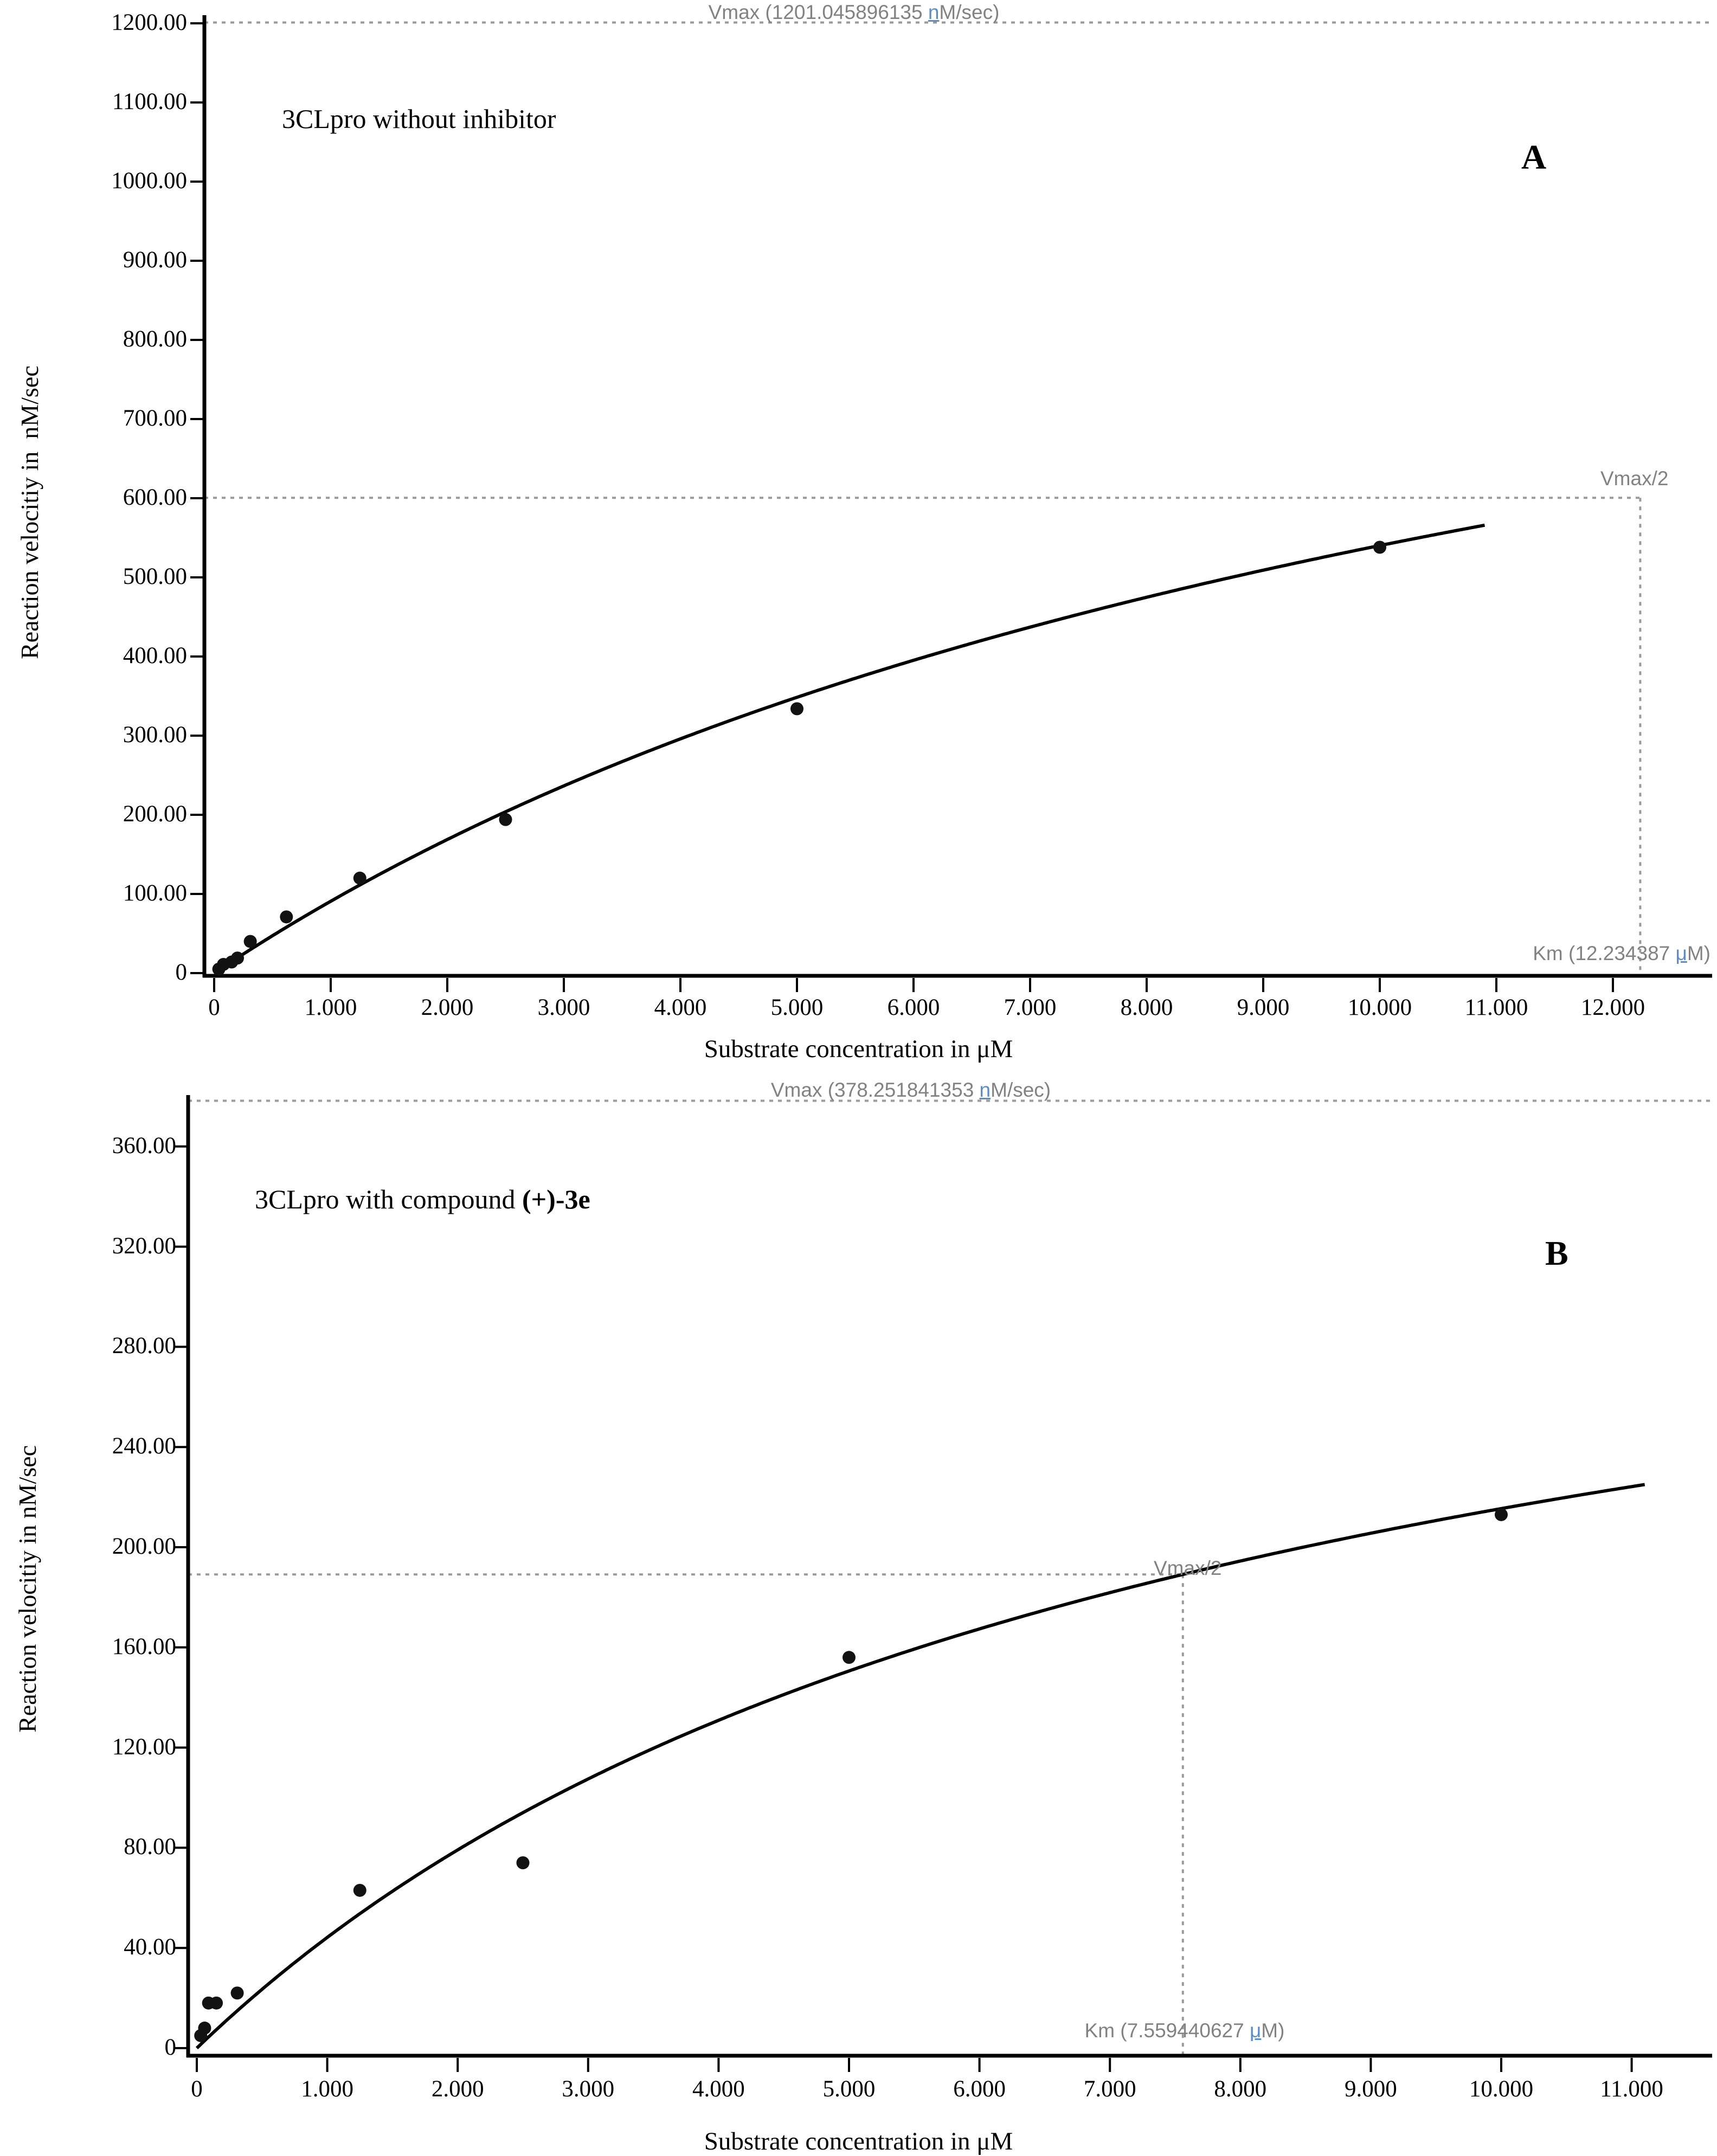 This screenshot has width=1717, height=2156. I want to click on vmax-half-label-b: Vmax/2, so click(1188, 1568).